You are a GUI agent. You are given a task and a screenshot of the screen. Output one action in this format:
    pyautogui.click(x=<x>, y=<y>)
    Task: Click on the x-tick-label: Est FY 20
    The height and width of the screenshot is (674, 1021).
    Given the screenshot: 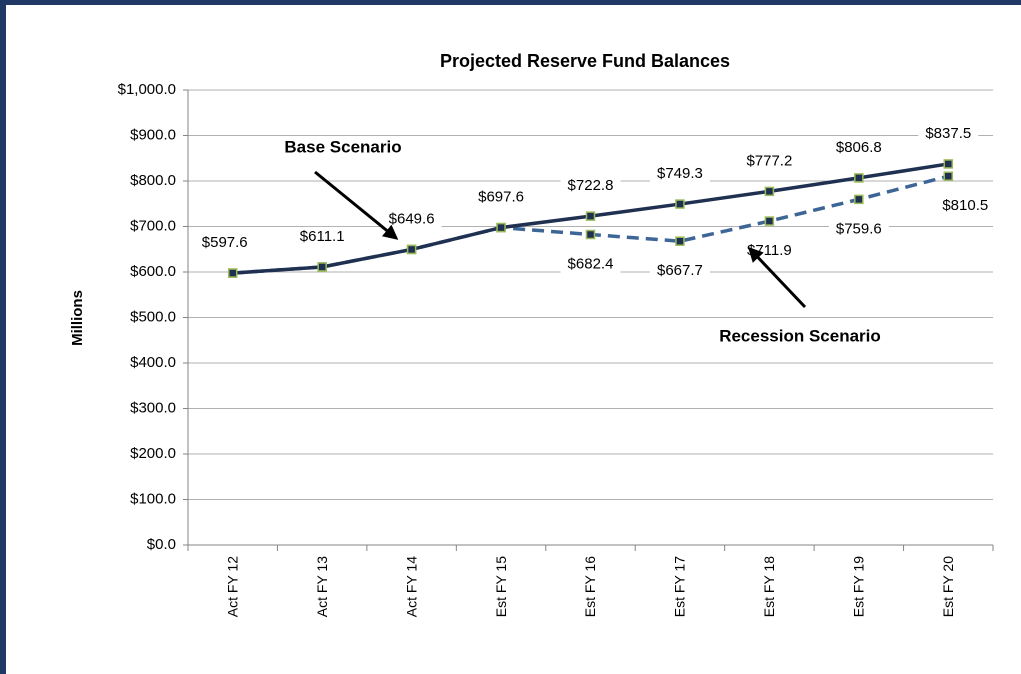 What is the action you would take?
    pyautogui.click(x=948, y=586)
    